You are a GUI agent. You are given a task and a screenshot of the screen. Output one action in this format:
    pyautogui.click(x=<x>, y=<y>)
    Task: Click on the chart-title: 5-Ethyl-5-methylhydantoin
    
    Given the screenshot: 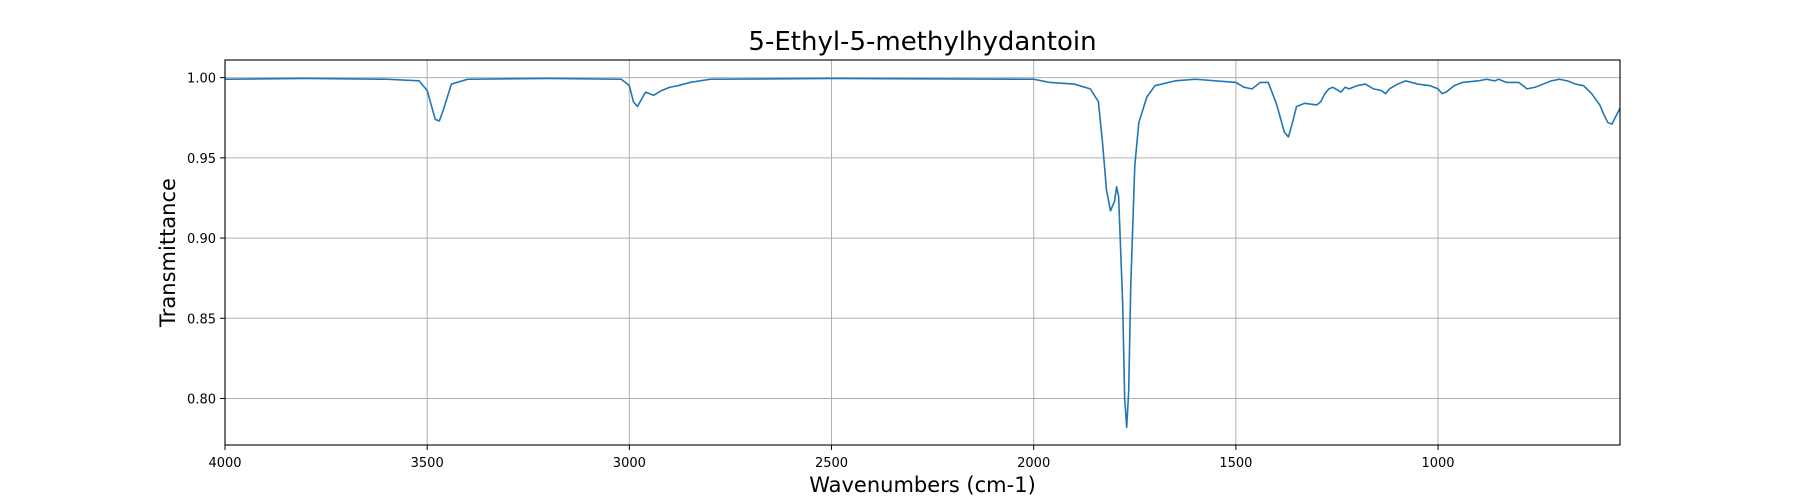 What is the action you would take?
    pyautogui.click(x=922, y=42)
    